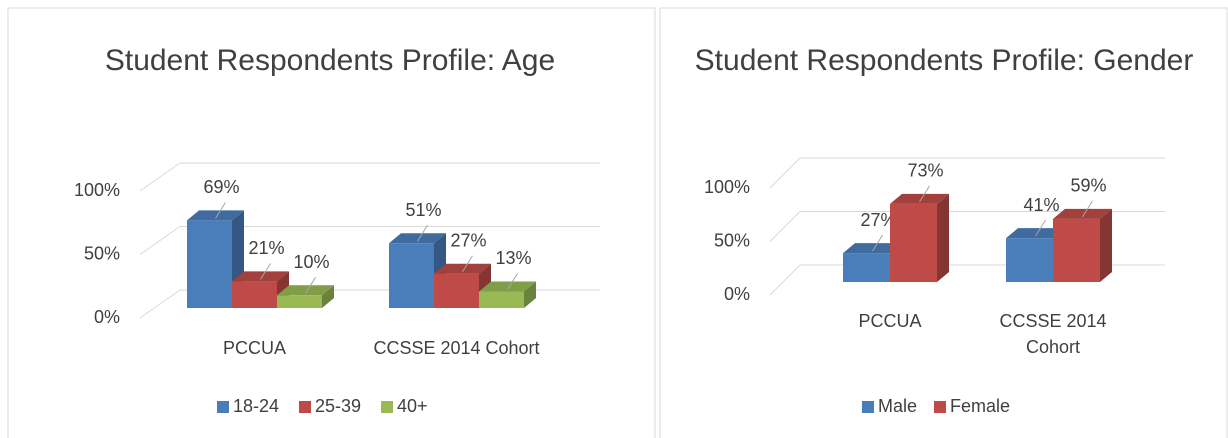  I want to click on legend-label: Male, so click(897, 406).